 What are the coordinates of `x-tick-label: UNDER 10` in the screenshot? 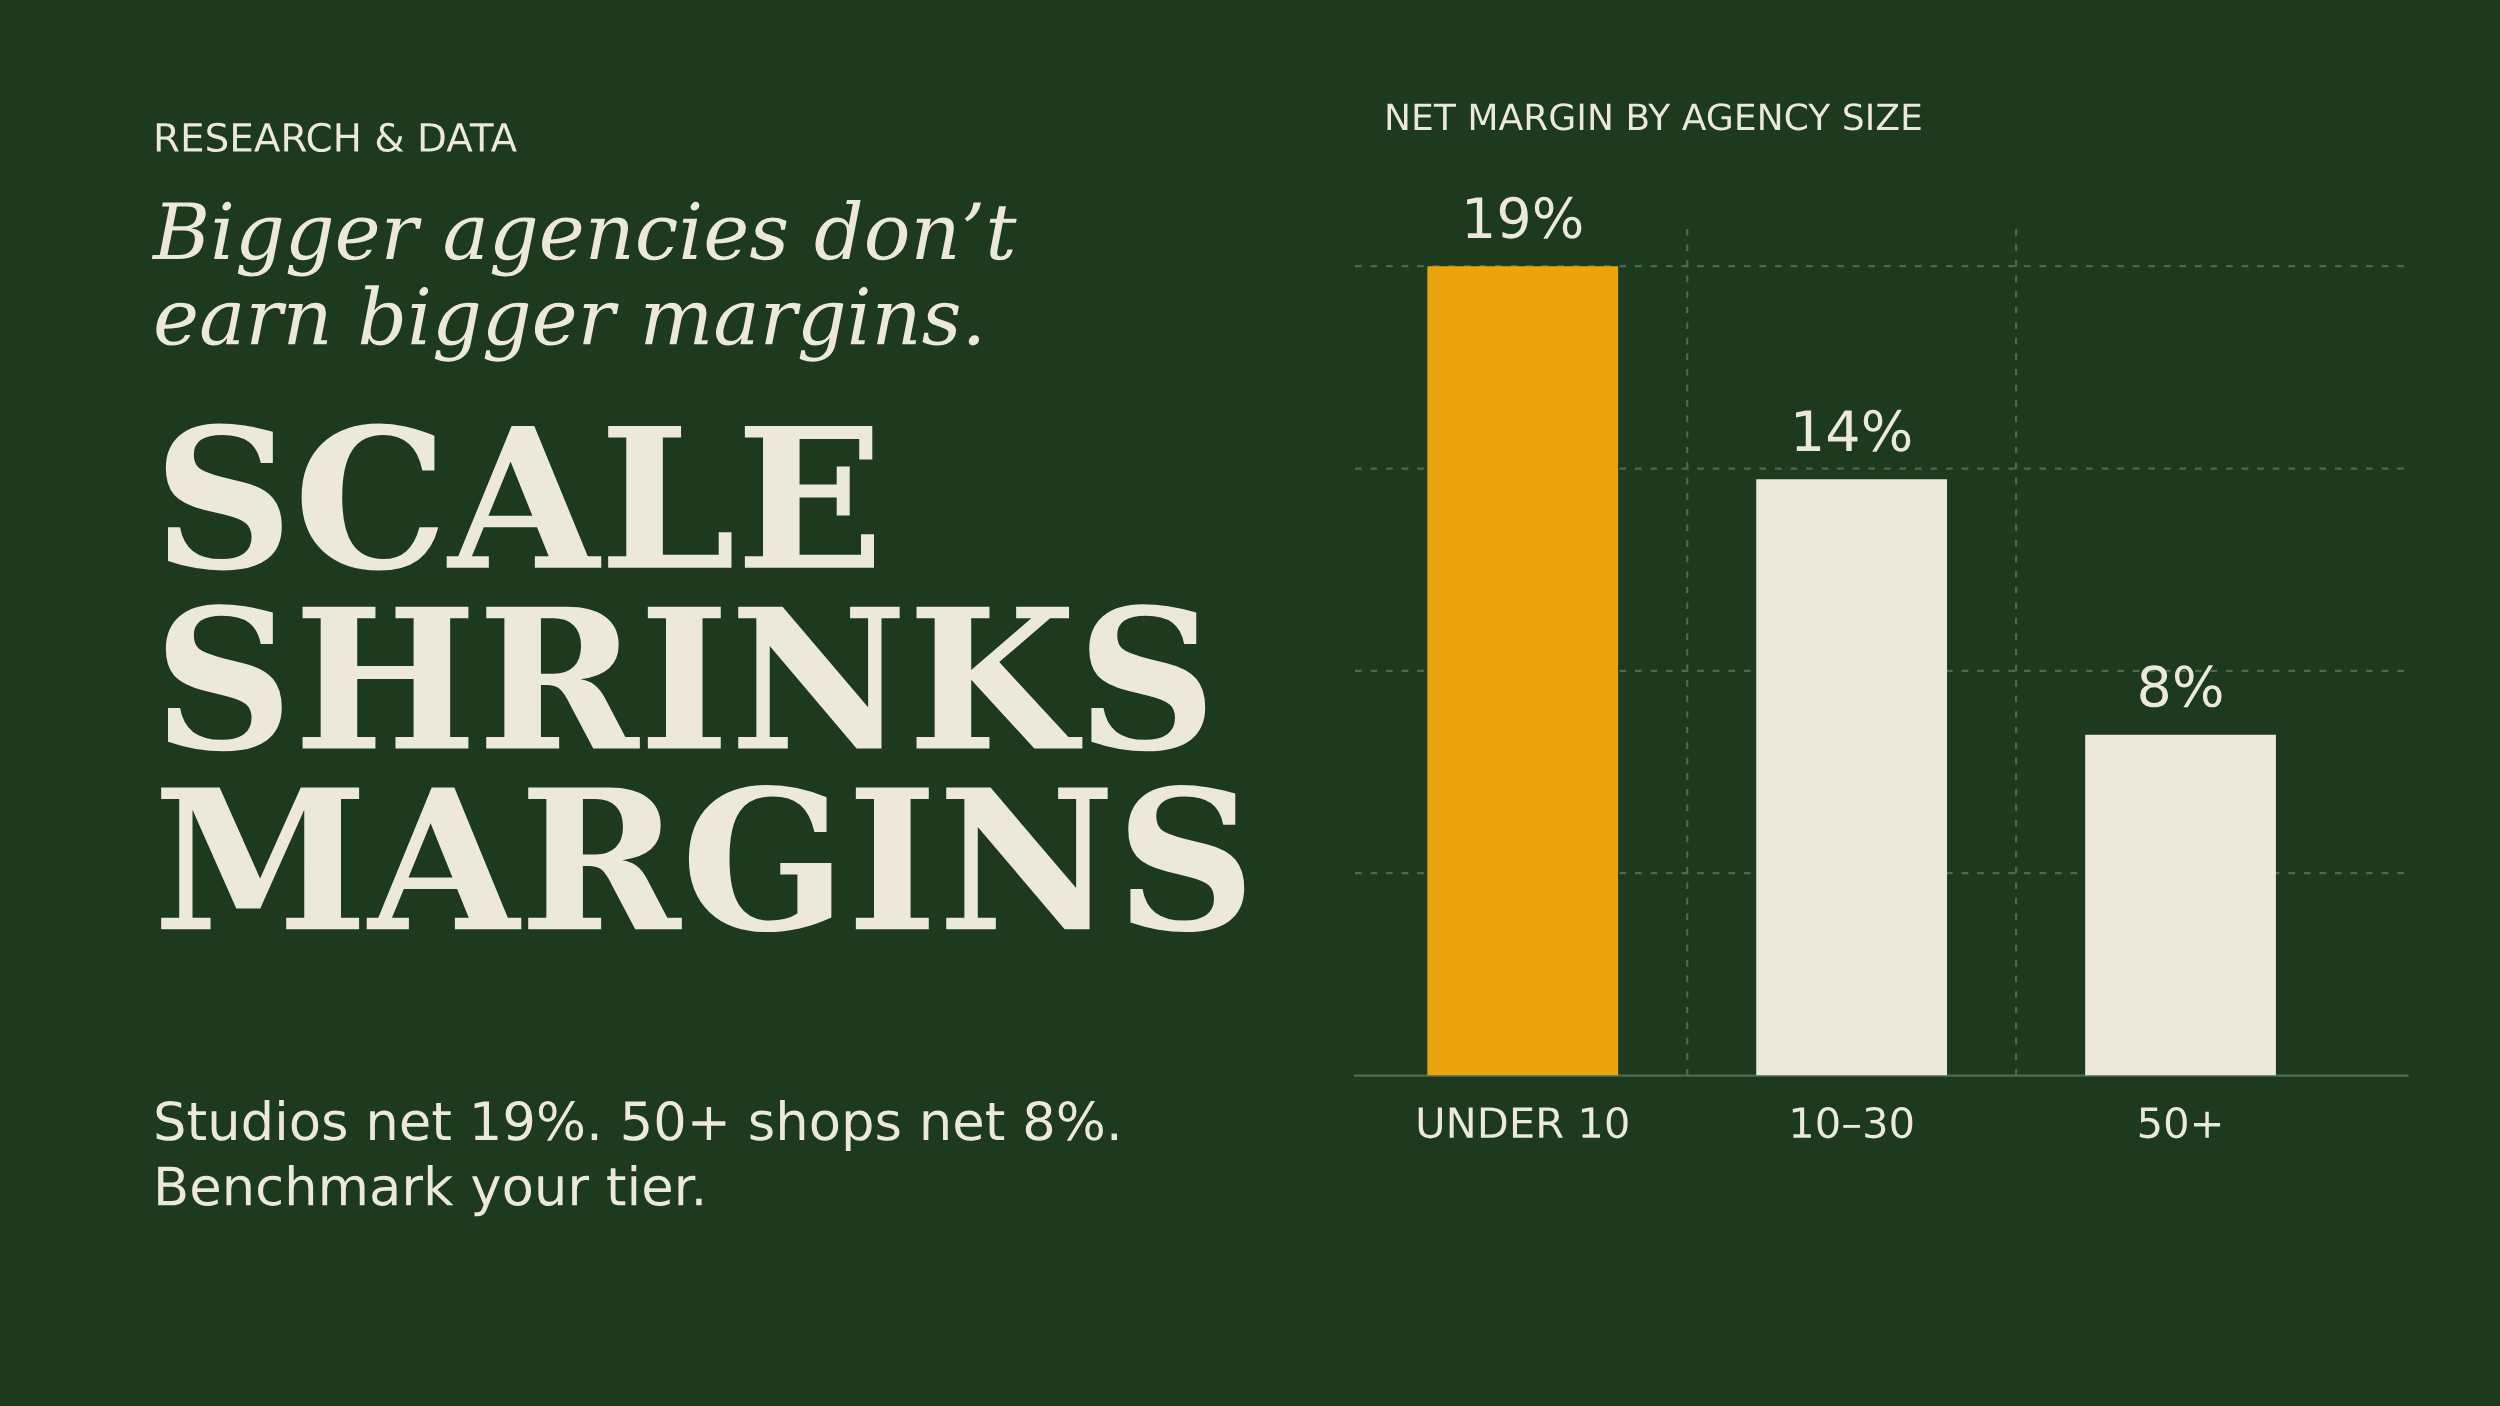 It's located at (1523, 1122).